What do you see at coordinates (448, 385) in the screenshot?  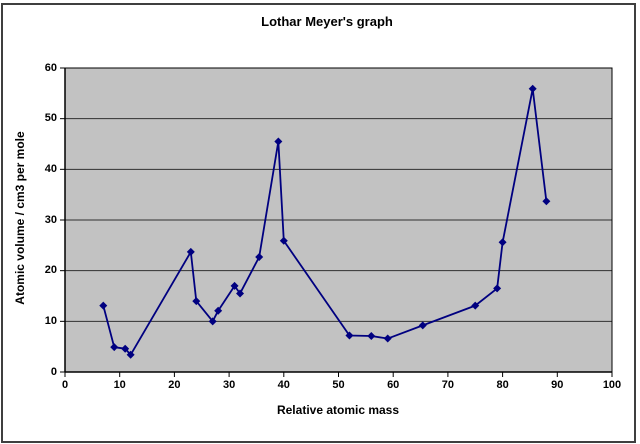 I see `x-tick-label: 70` at bounding box center [448, 385].